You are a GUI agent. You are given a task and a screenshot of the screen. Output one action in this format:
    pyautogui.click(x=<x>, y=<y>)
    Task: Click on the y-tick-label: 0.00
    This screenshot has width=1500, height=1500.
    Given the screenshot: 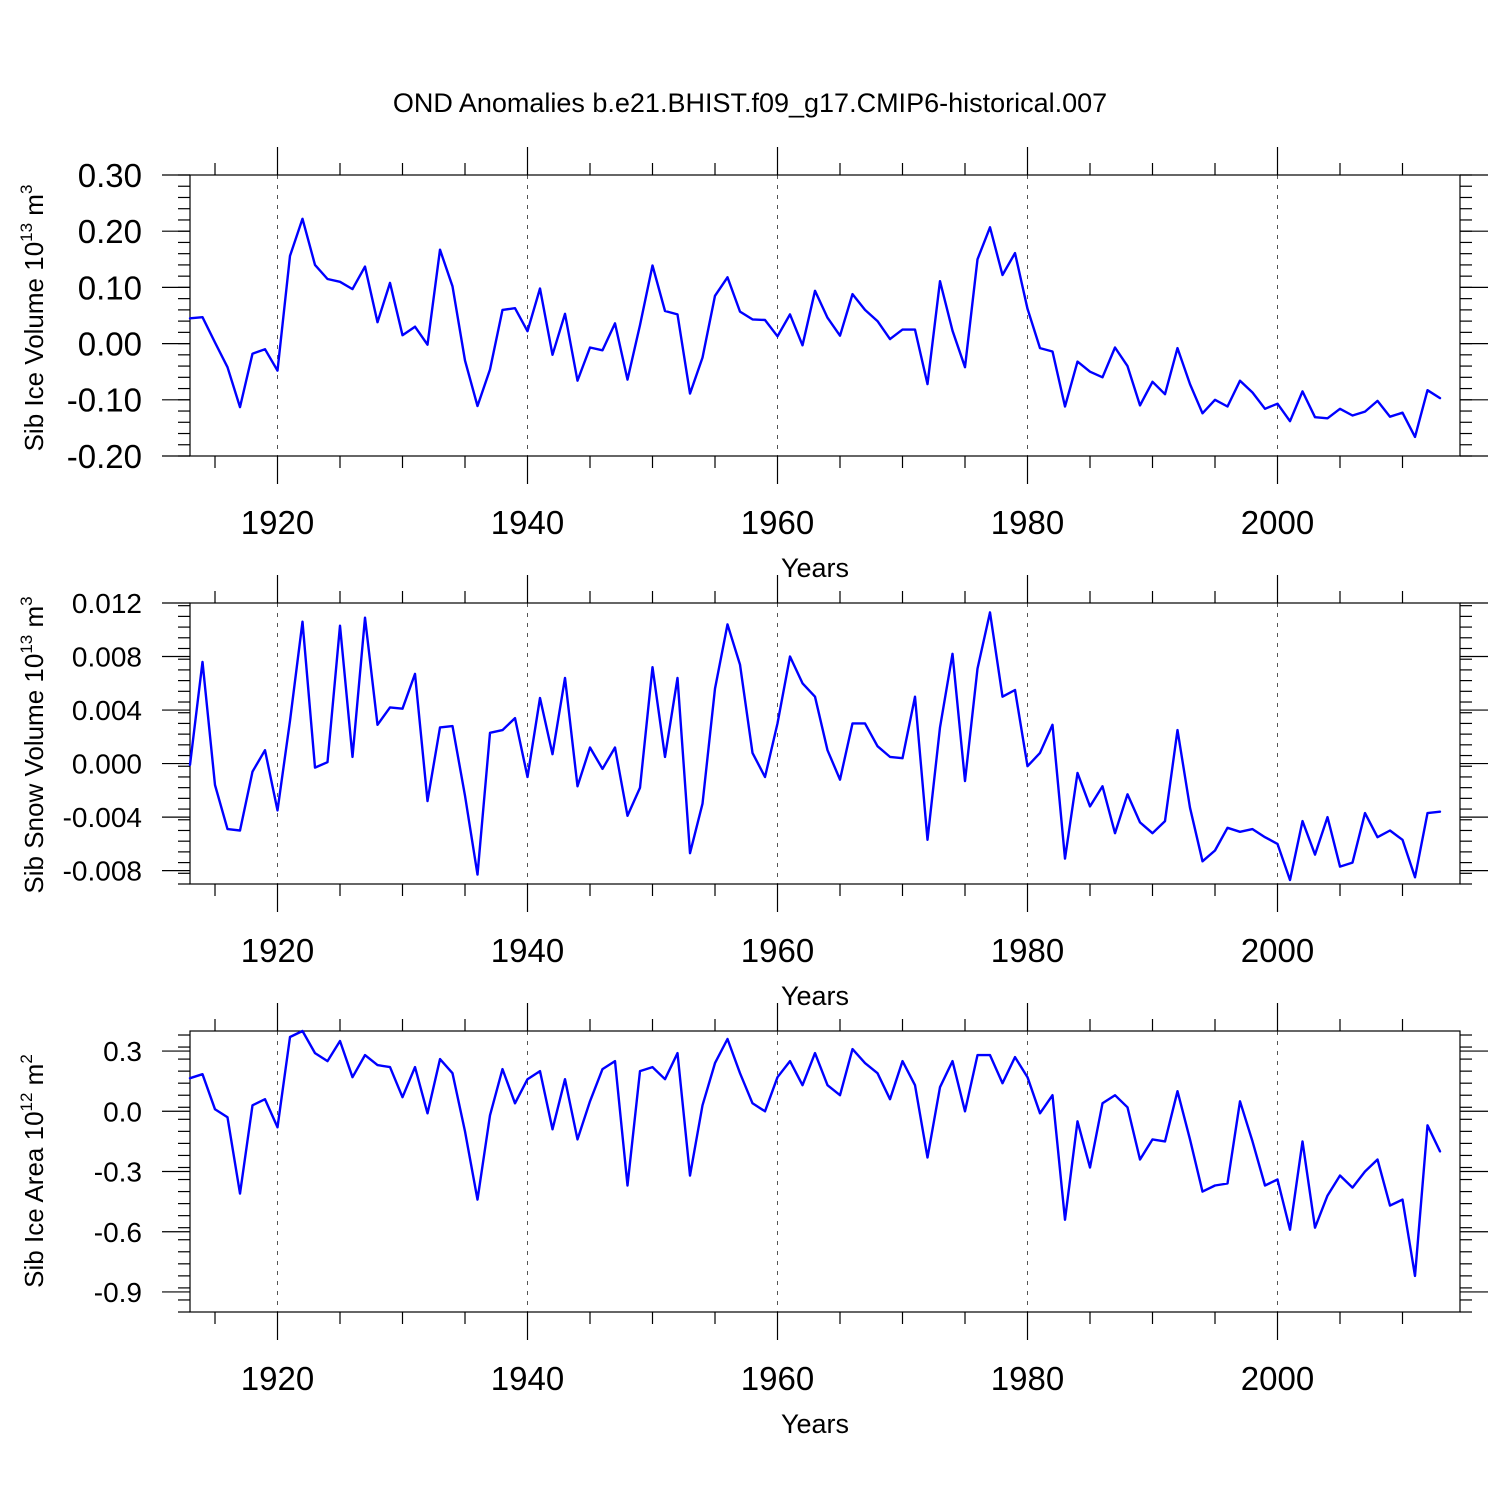 What is the action you would take?
    pyautogui.click(x=110, y=343)
    